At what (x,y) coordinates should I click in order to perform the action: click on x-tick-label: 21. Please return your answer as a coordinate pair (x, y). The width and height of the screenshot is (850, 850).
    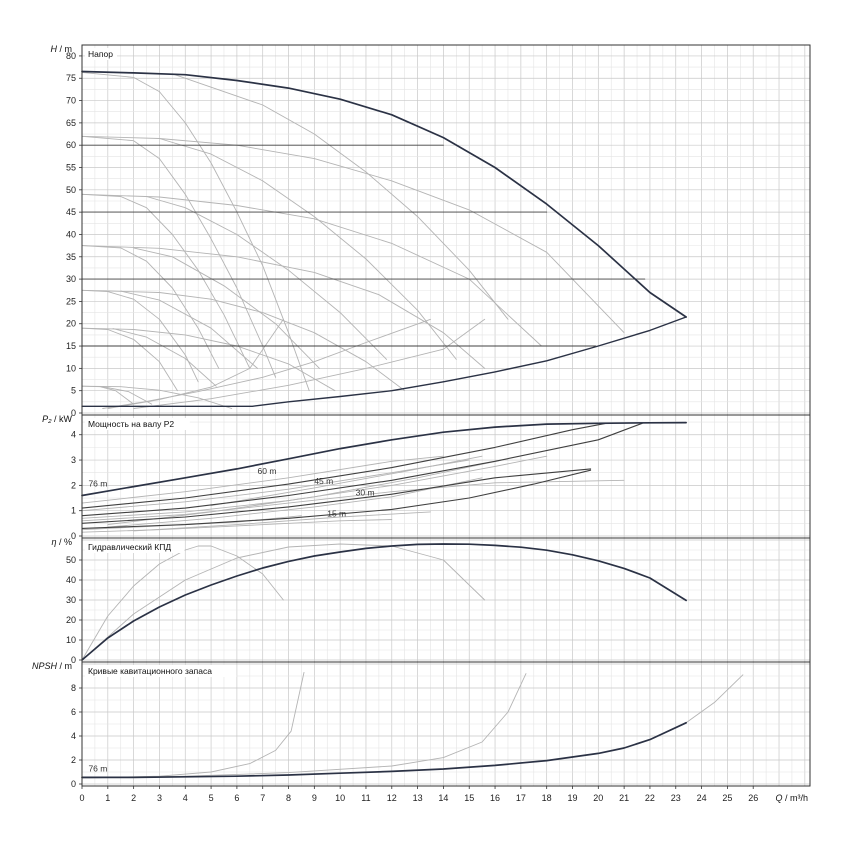
    Looking at the image, I should click on (624, 798).